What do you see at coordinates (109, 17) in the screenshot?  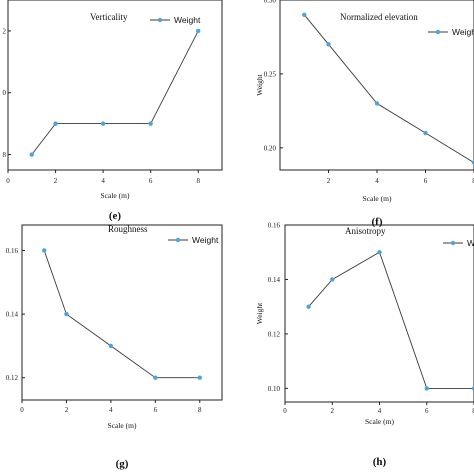 I see `chart-title: Verticality` at bounding box center [109, 17].